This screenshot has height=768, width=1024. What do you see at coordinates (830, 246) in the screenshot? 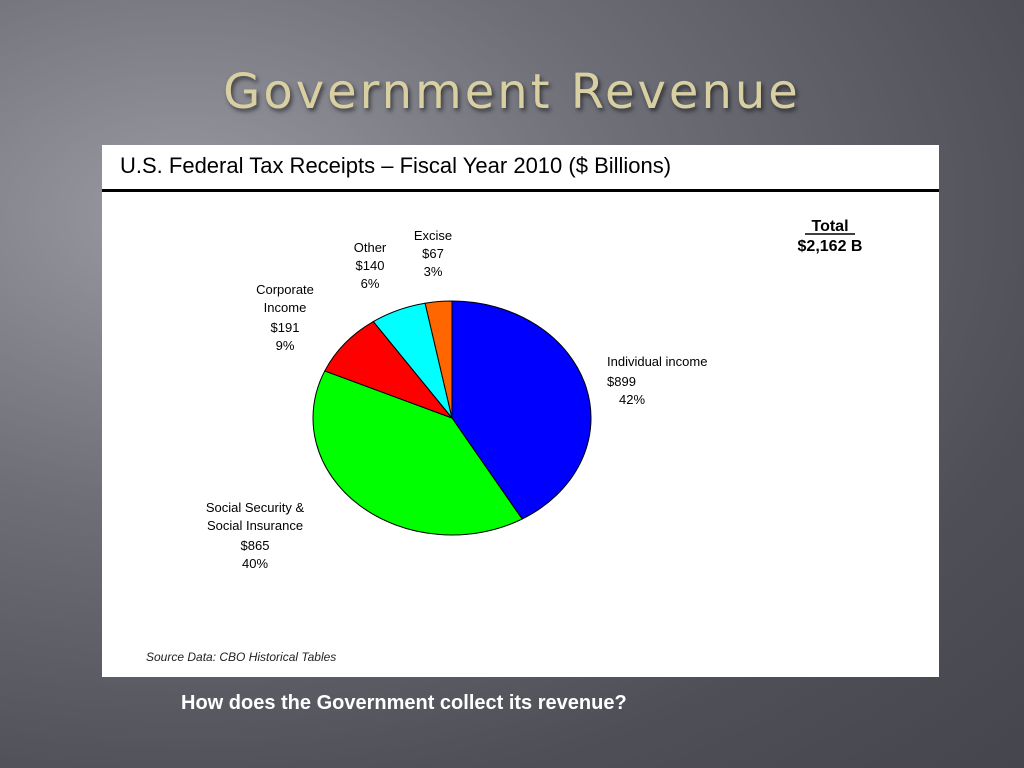
I see `total-value: $2,162 B` at bounding box center [830, 246].